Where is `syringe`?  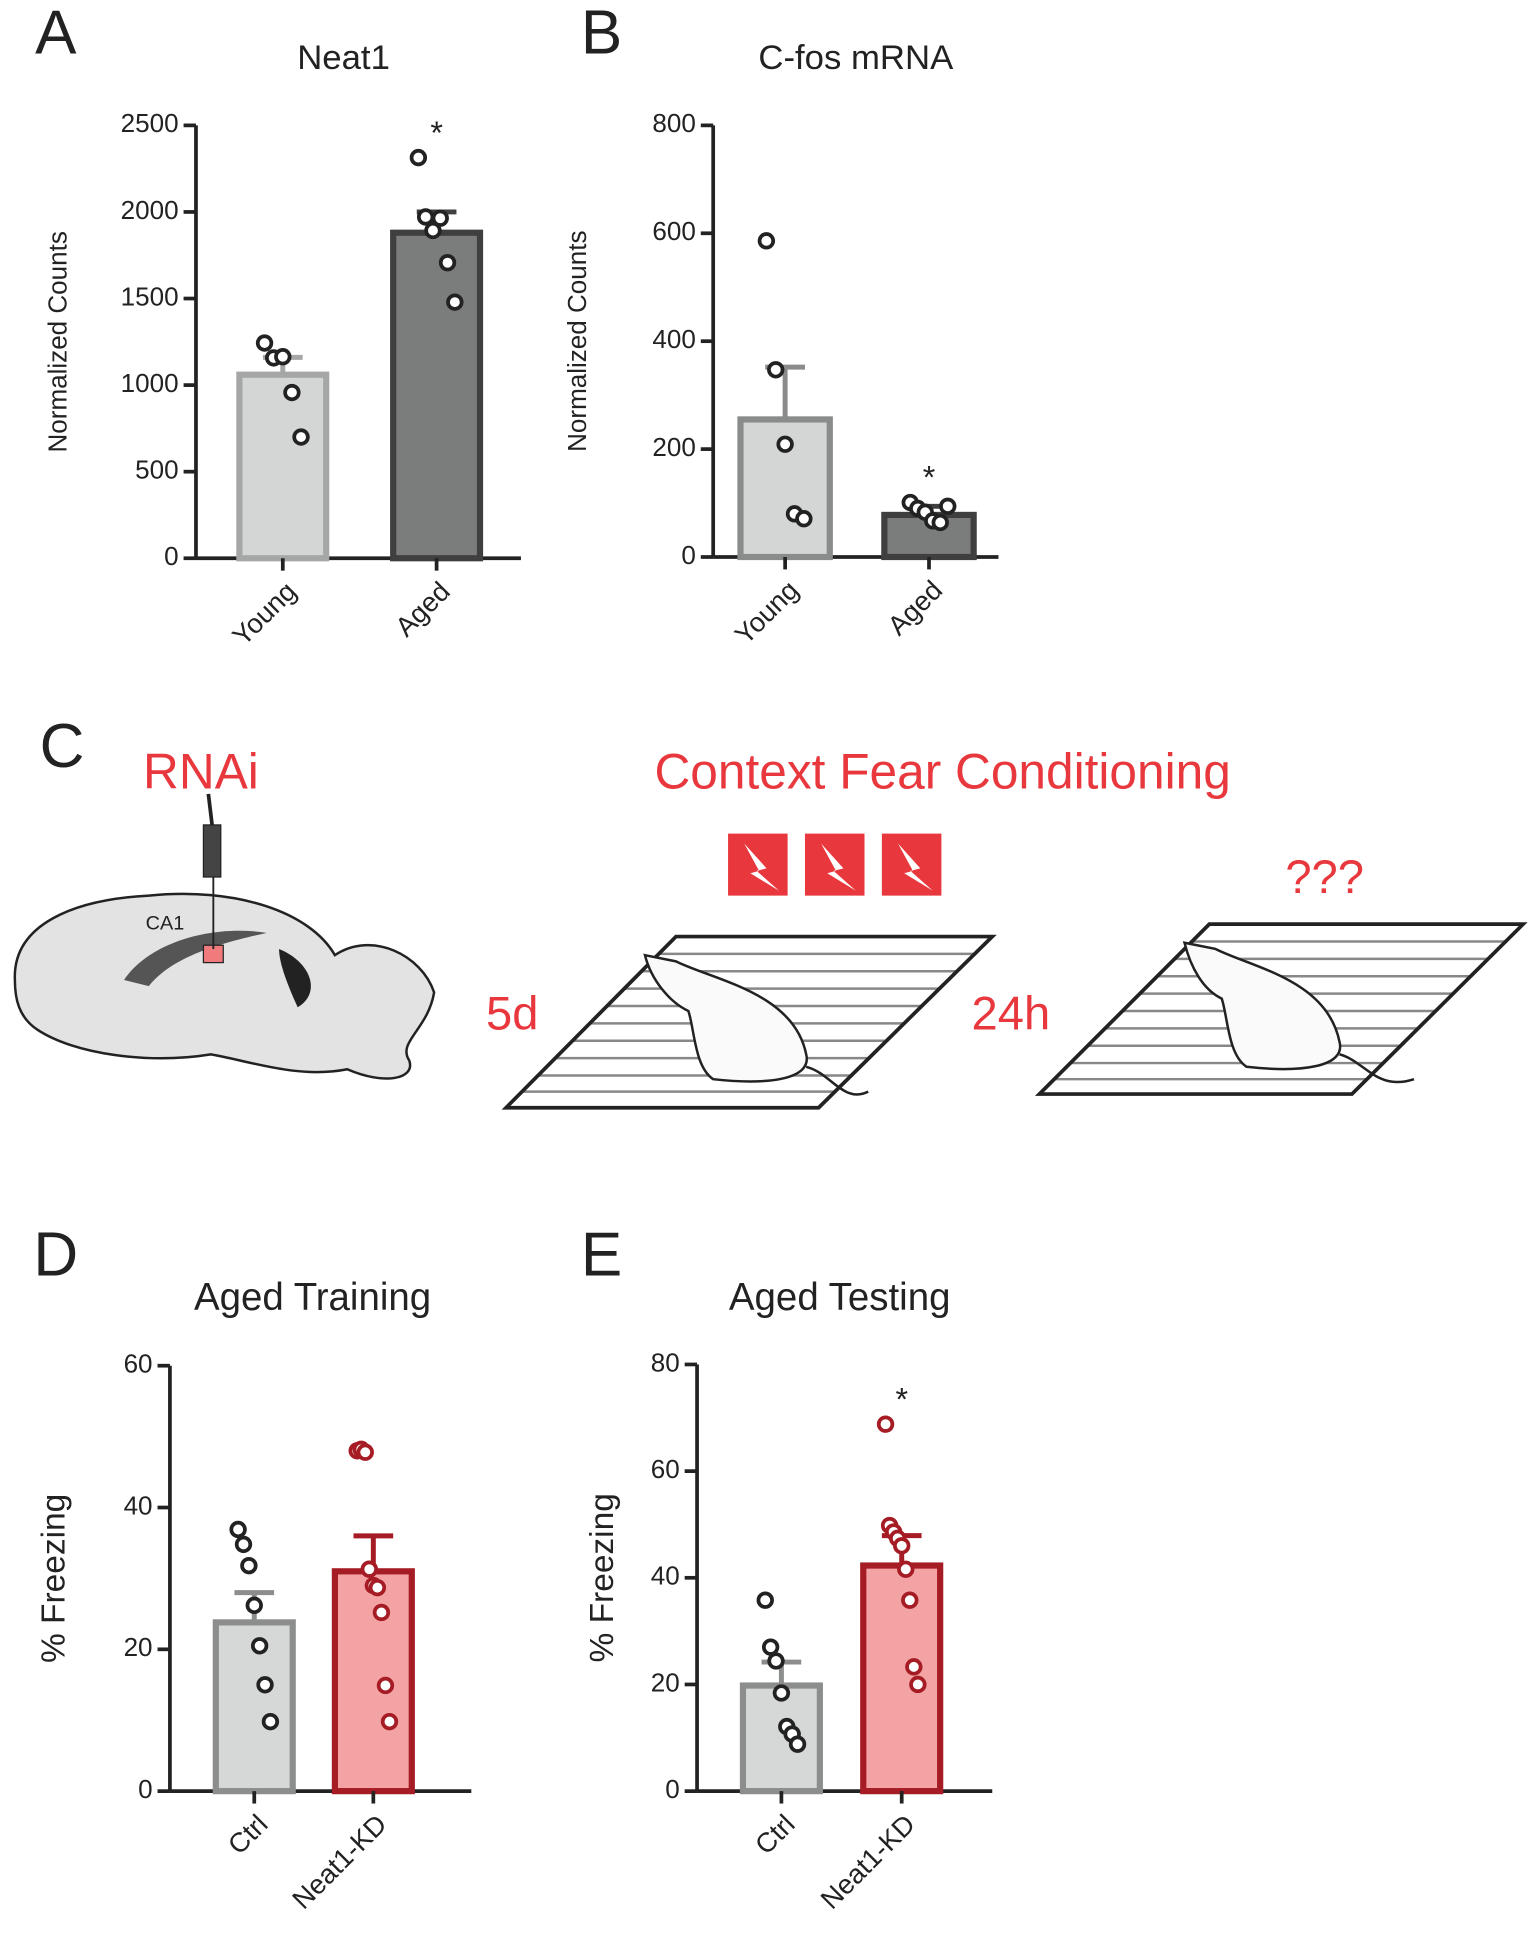 syringe is located at coordinates (212, 851).